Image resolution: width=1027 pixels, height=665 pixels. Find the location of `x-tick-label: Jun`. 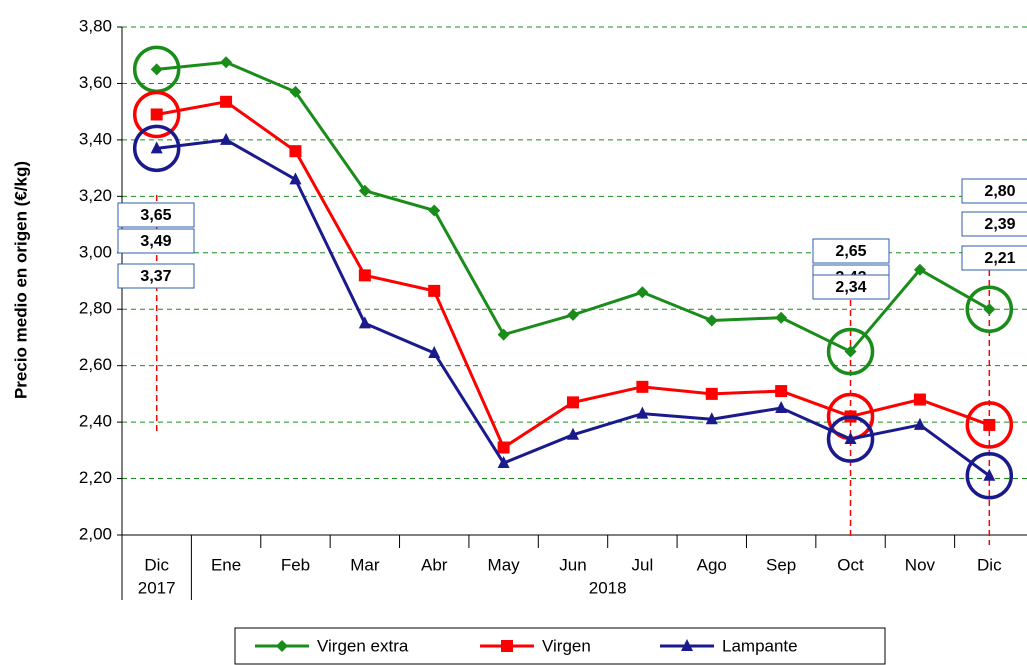

x-tick-label: Jun is located at coordinates (572, 564).